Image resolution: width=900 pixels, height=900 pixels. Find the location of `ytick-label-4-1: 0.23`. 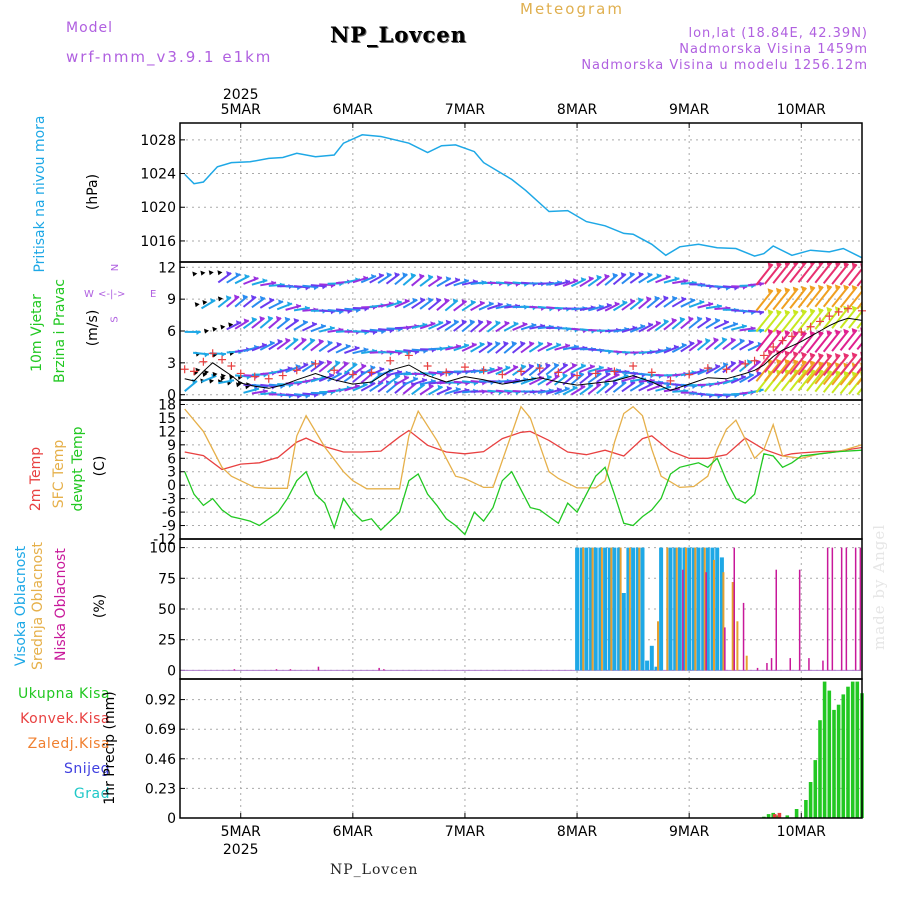

ytick-label-4-1: 0.23 is located at coordinates (160, 789).